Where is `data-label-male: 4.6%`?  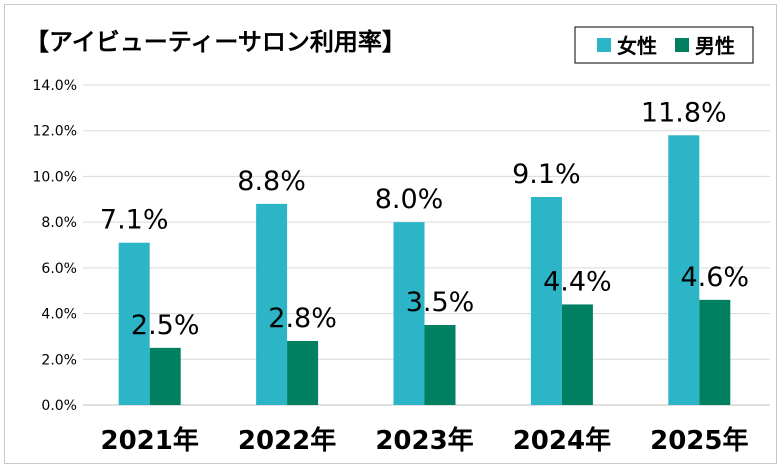 data-label-male: 4.6% is located at coordinates (714, 277).